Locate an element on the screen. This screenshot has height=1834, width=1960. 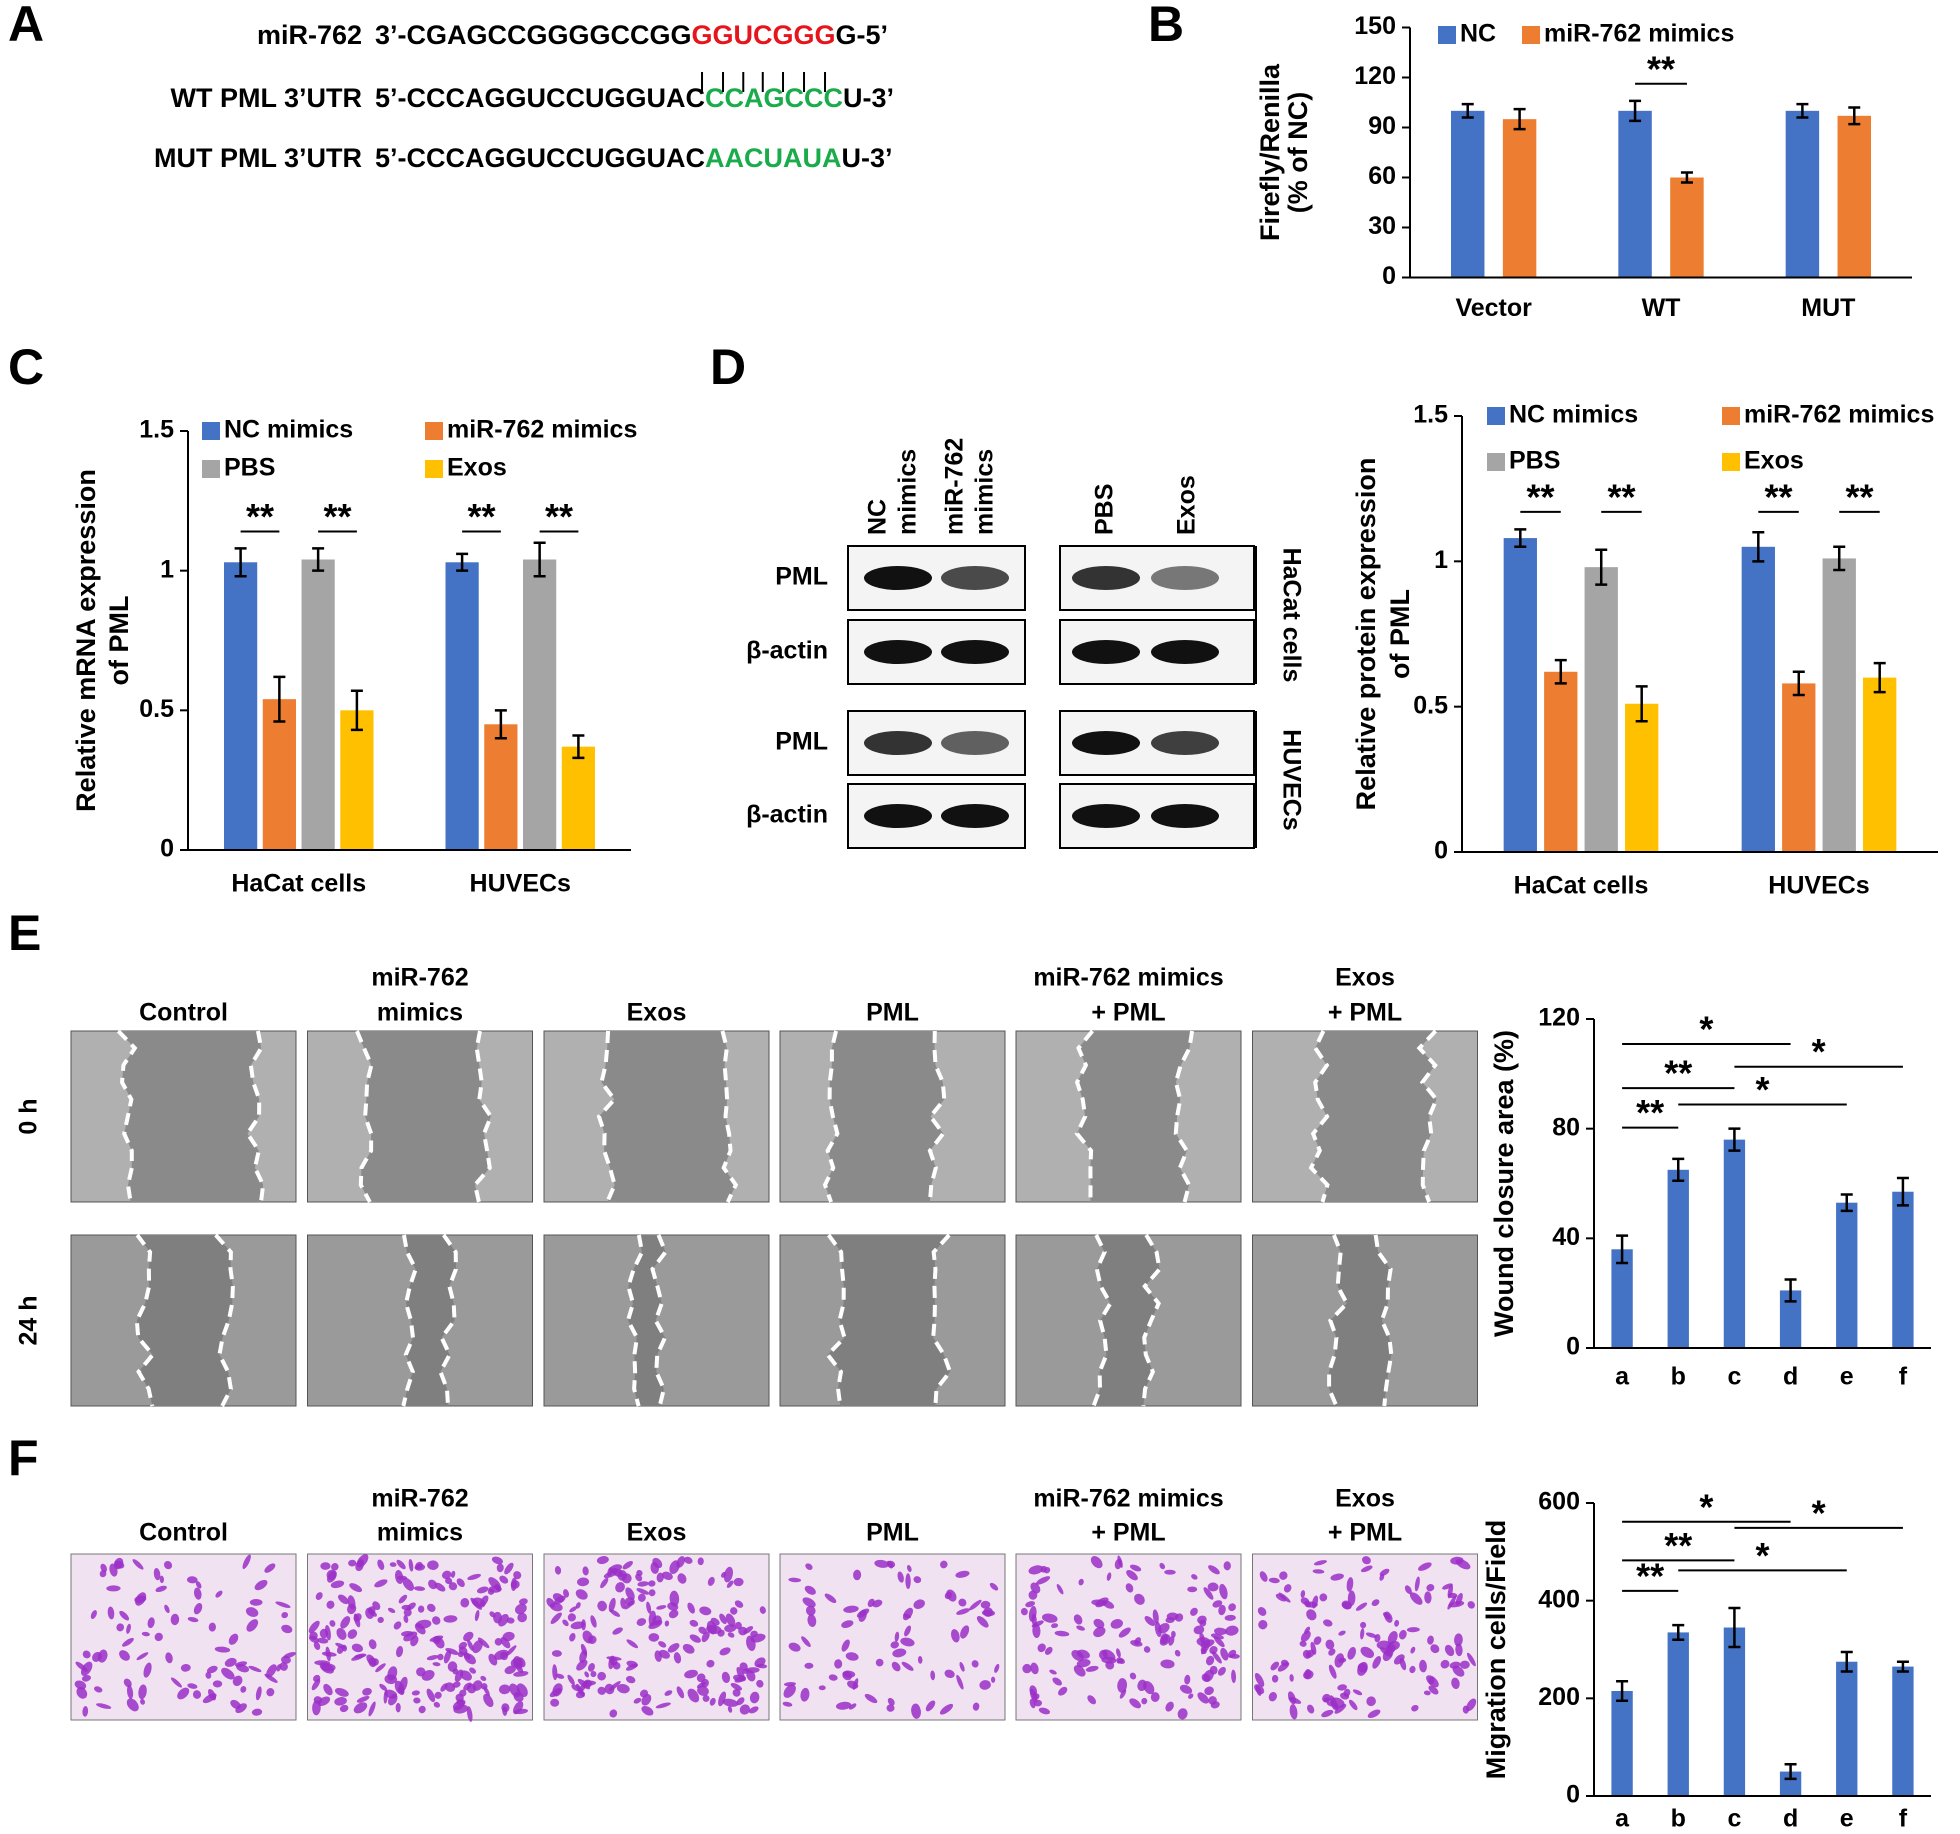
y-tick-label: 0.5 is located at coordinates (1430, 705).